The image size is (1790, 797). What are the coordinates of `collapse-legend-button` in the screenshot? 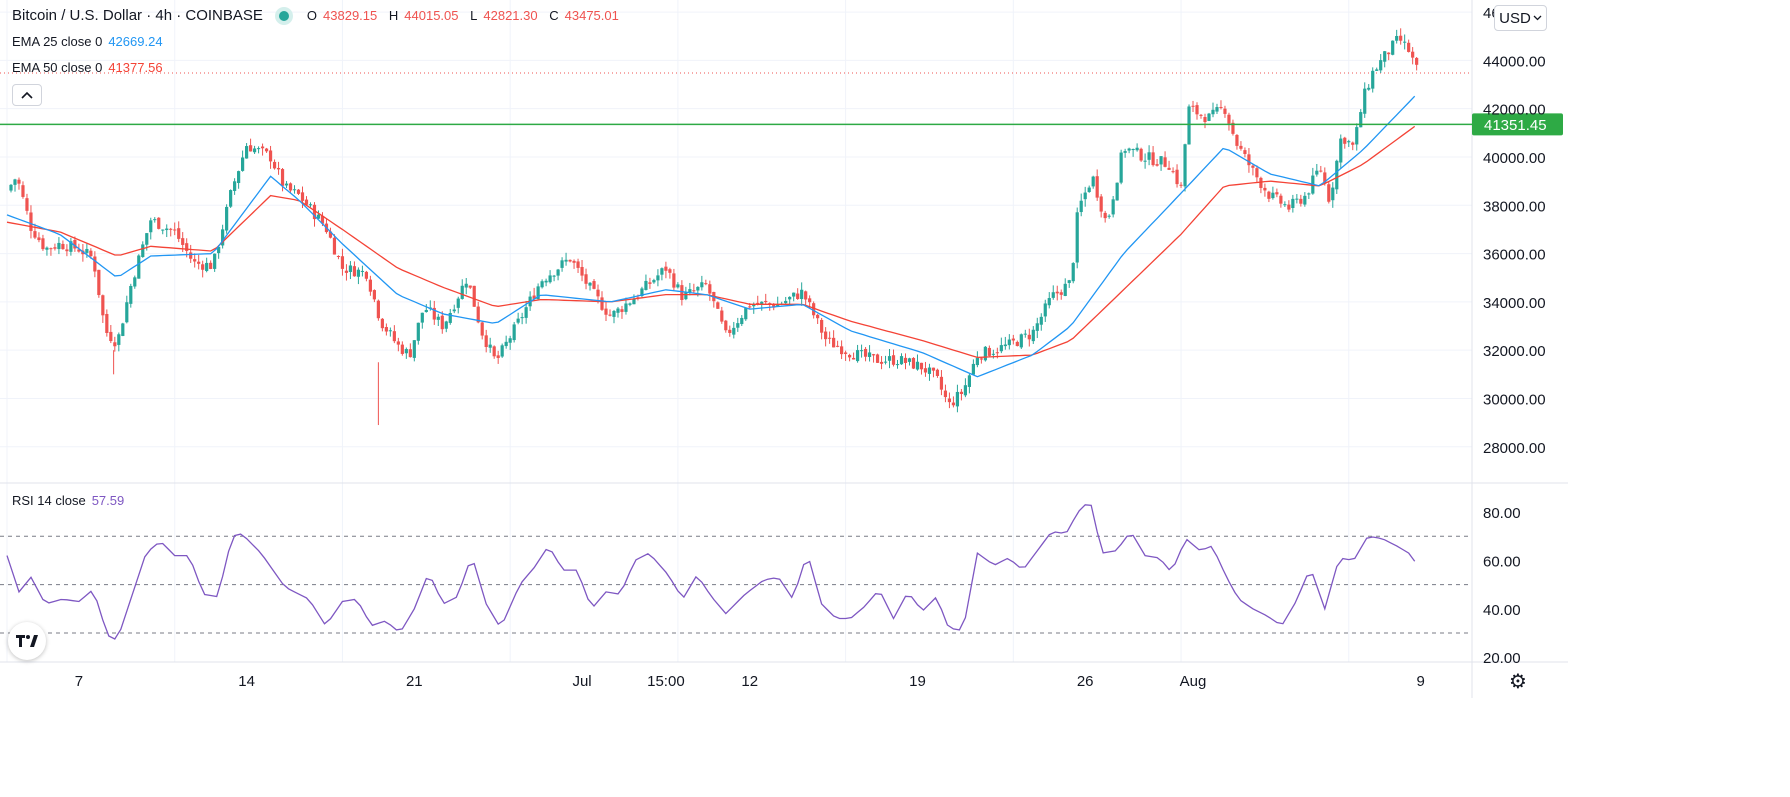 It's located at (27, 95).